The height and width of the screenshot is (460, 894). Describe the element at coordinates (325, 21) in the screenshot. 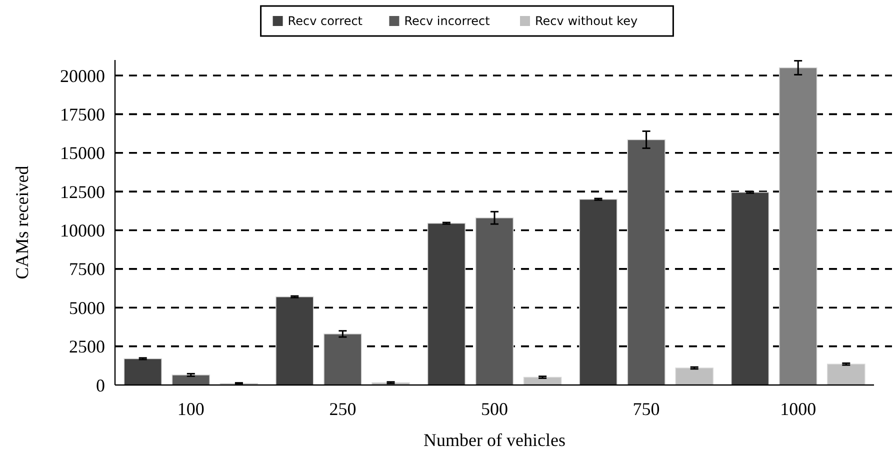

I see `legend-label: Recv correct` at that location.